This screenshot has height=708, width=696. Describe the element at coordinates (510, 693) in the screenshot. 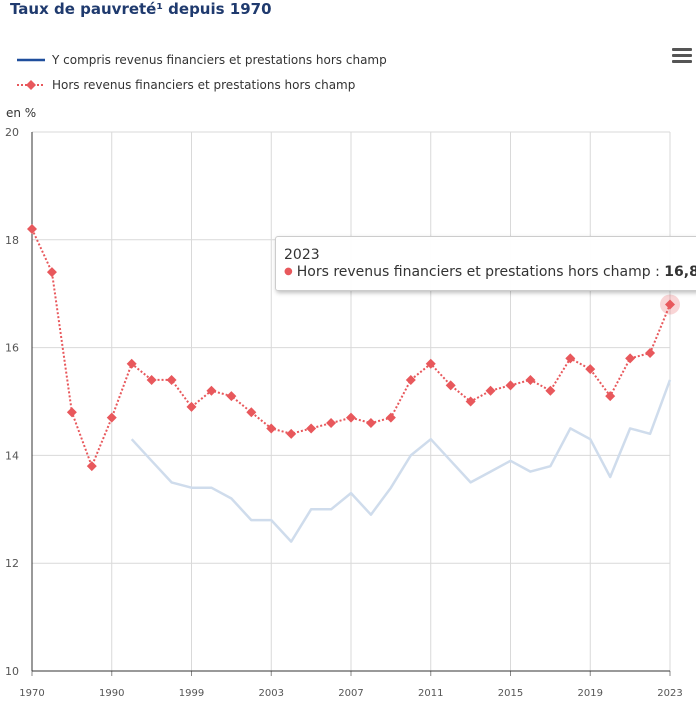

I see `x-tick-label: 2015` at that location.